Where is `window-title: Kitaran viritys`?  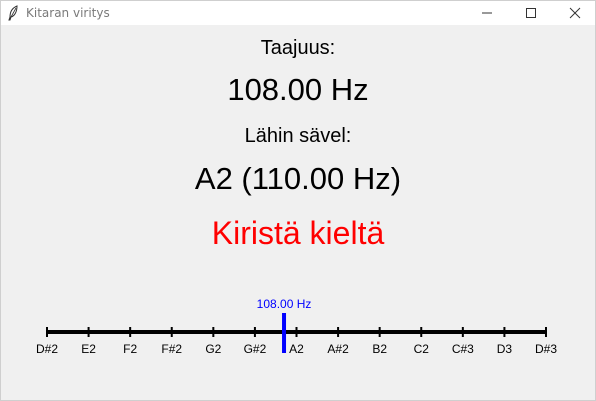 window-title: Kitaran viritys is located at coordinates (68, 13).